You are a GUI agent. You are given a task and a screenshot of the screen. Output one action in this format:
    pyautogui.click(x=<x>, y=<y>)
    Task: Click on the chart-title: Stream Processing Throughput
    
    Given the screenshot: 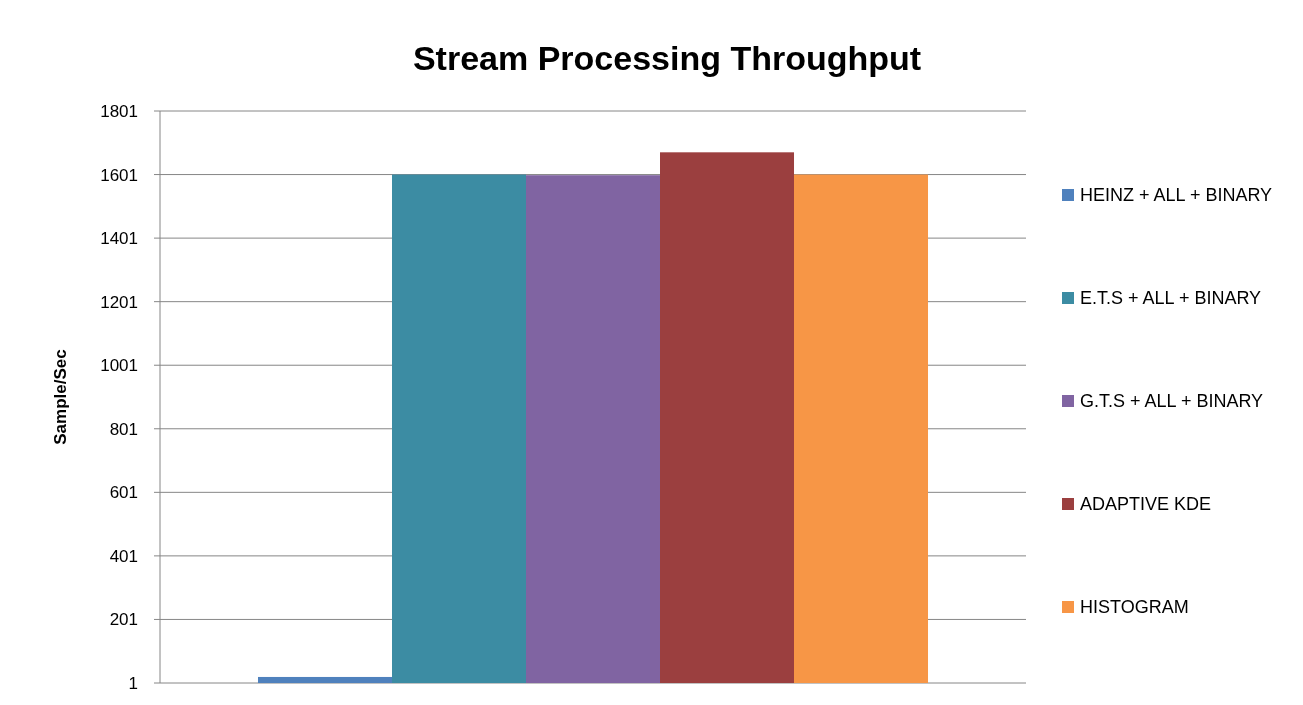 What is the action you would take?
    pyautogui.click(x=667, y=58)
    